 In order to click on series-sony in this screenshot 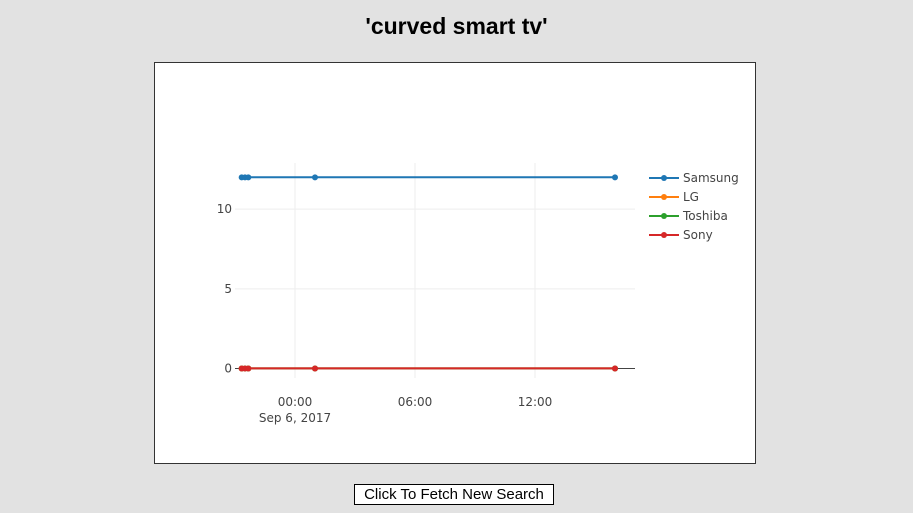, I will do `click(428, 368)`.